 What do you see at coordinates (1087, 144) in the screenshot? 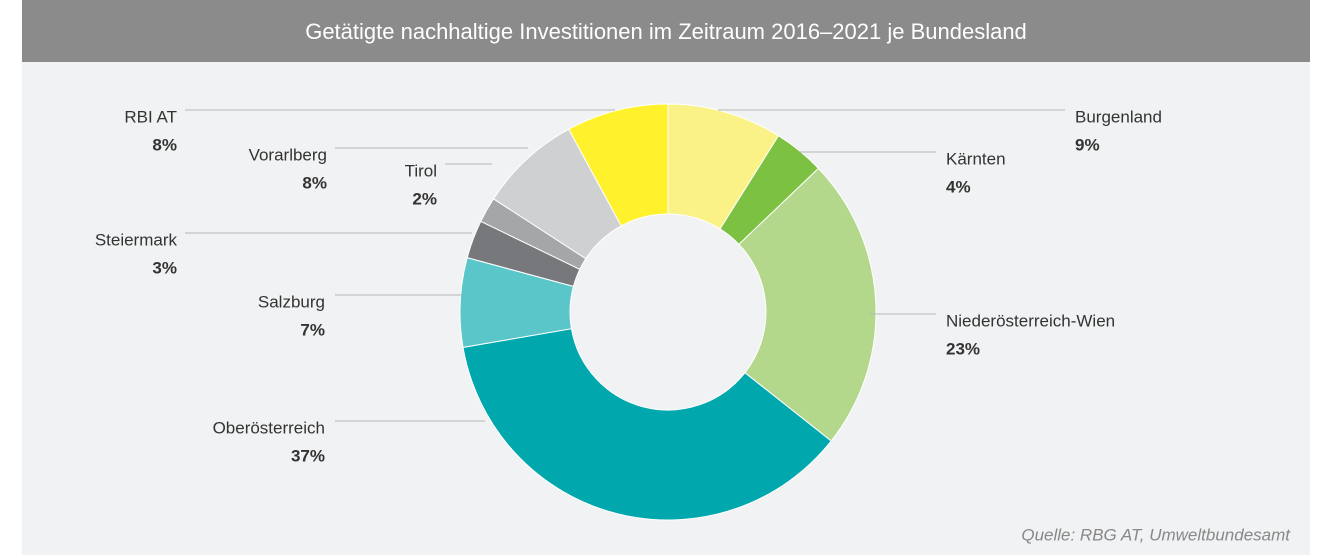
I see `slice-value: 9%` at bounding box center [1087, 144].